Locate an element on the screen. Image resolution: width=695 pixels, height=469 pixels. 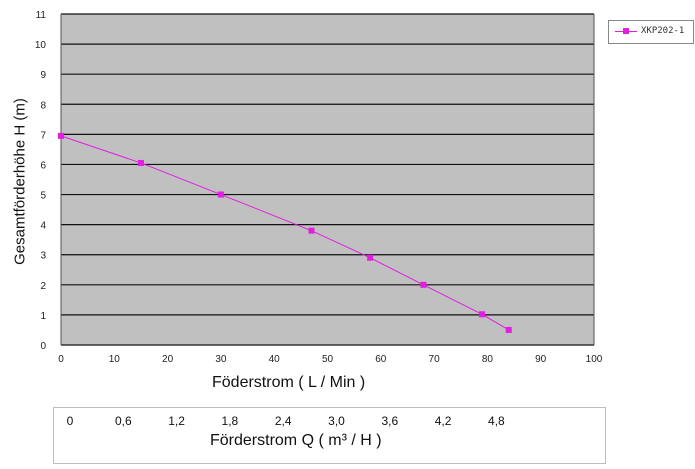
x-tick-label: 60 is located at coordinates (381, 359).